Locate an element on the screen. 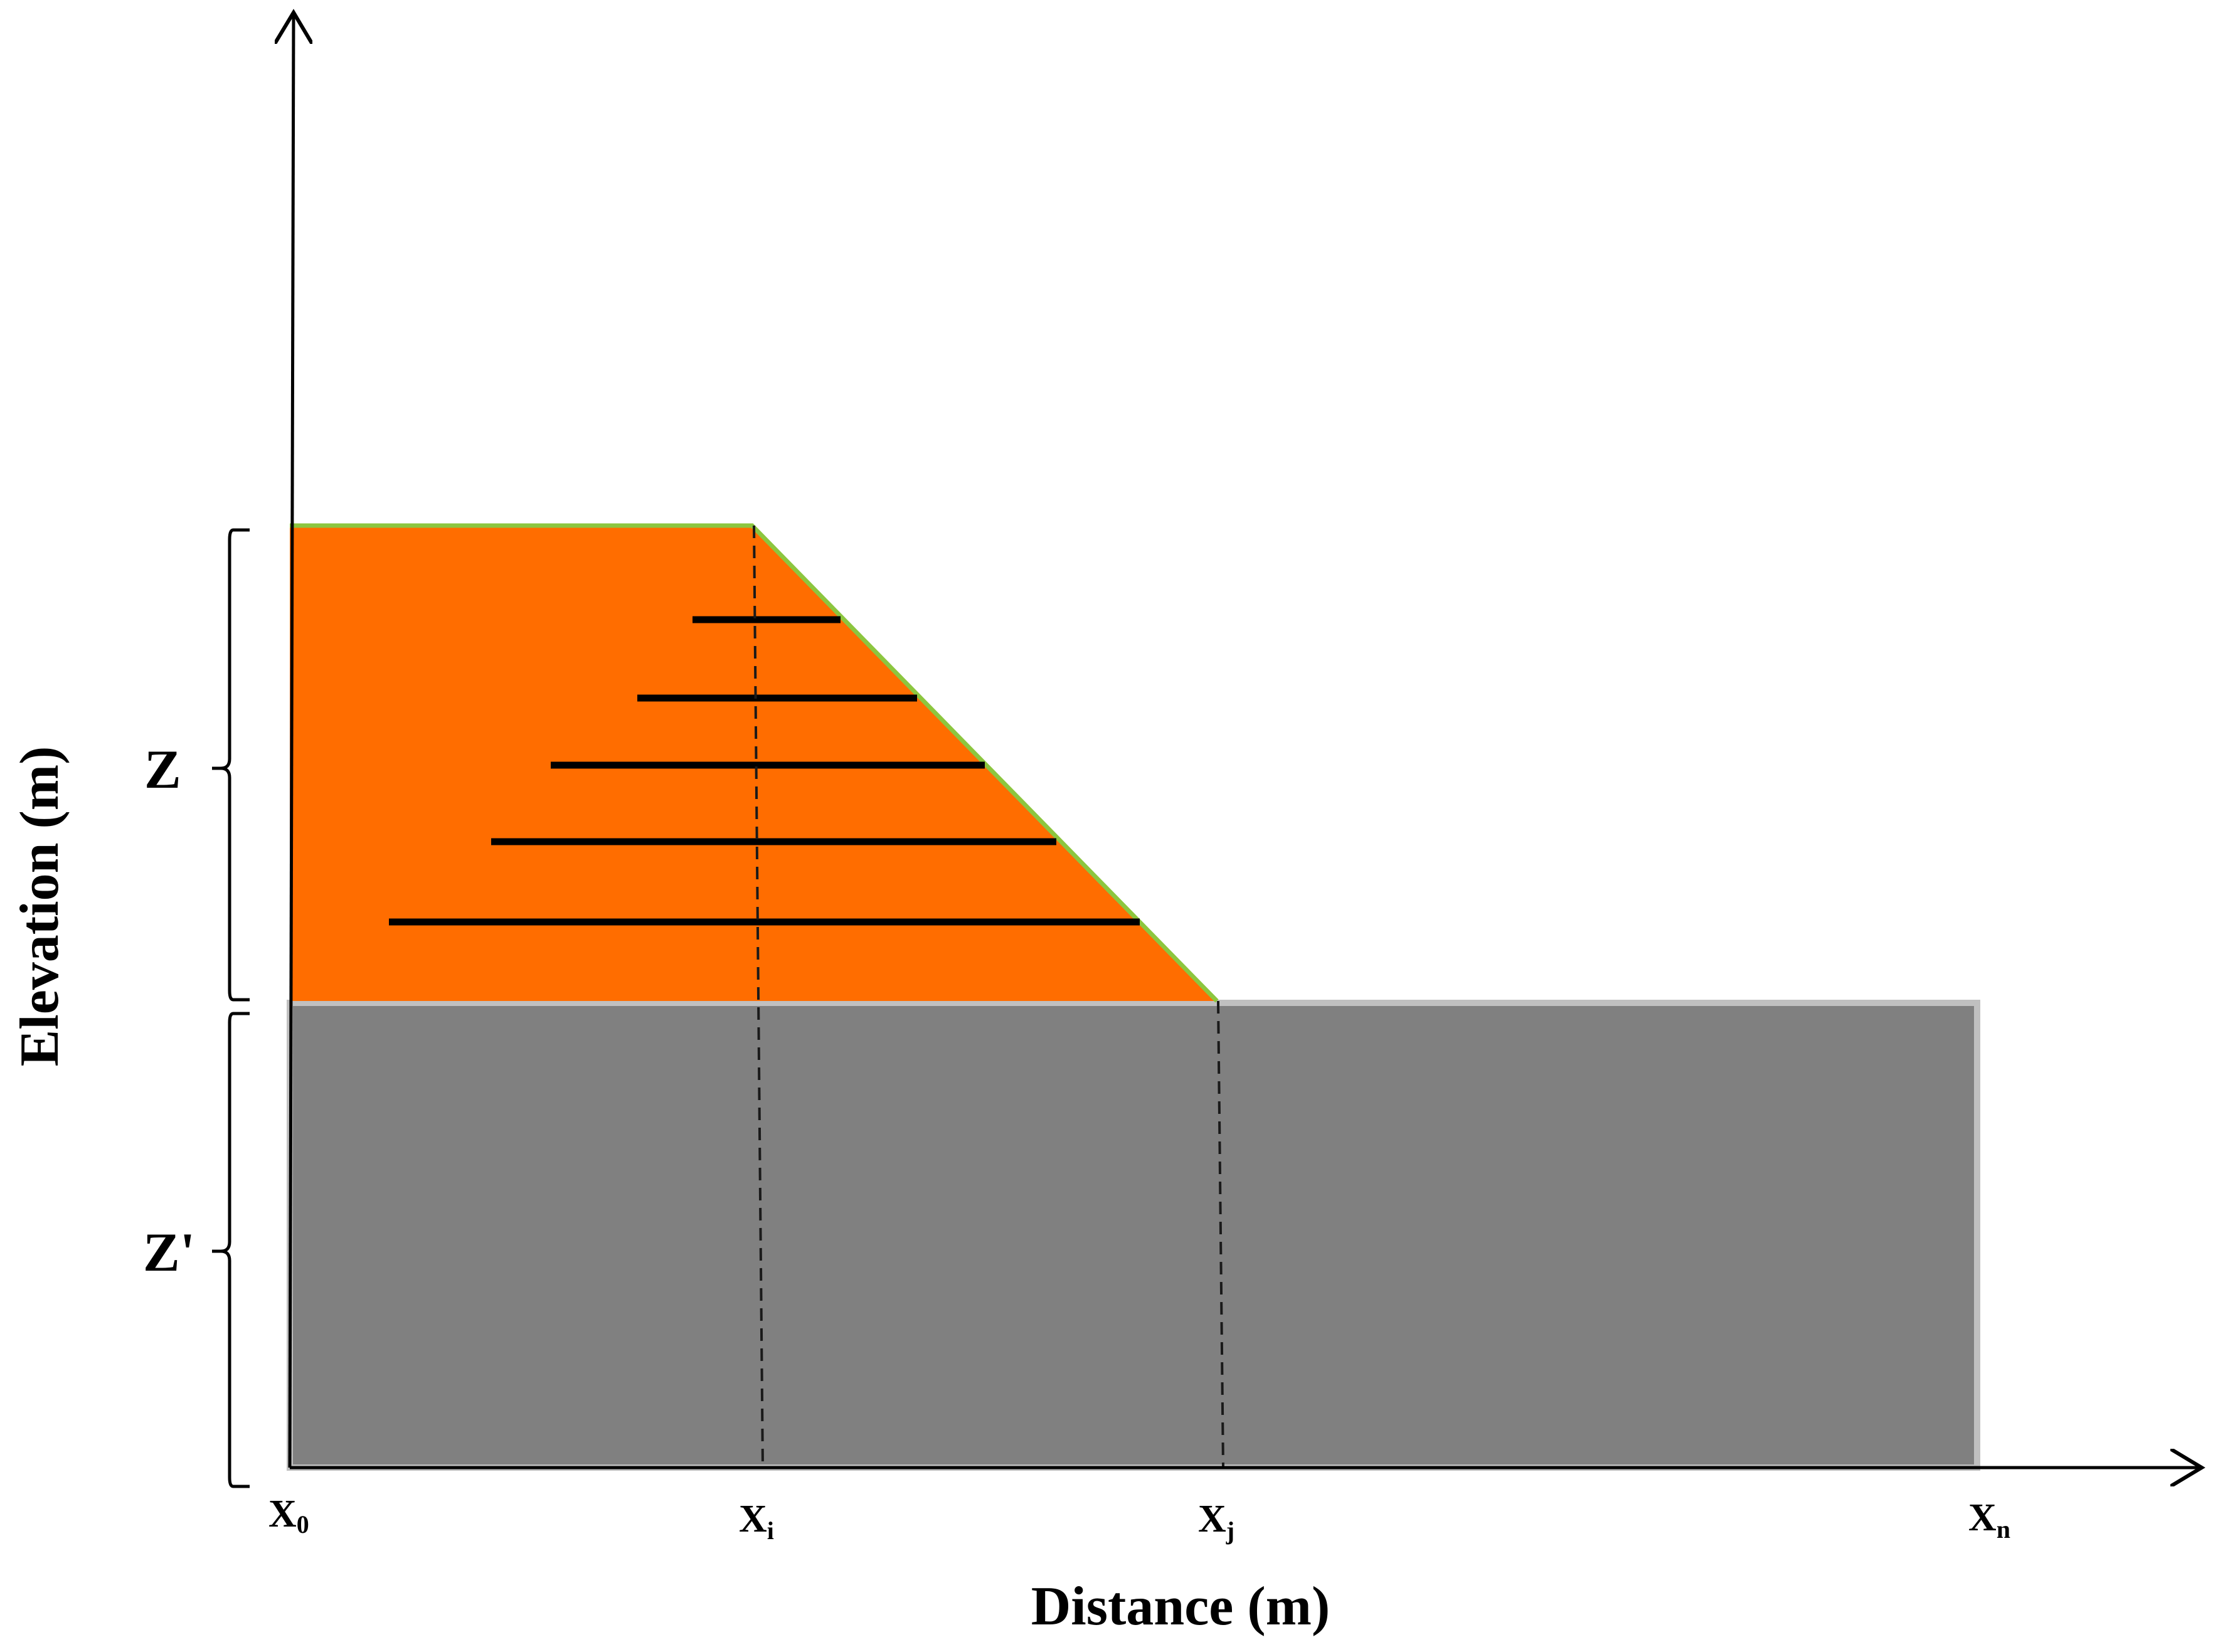  x0-label: X0 is located at coordinates (288, 1515).